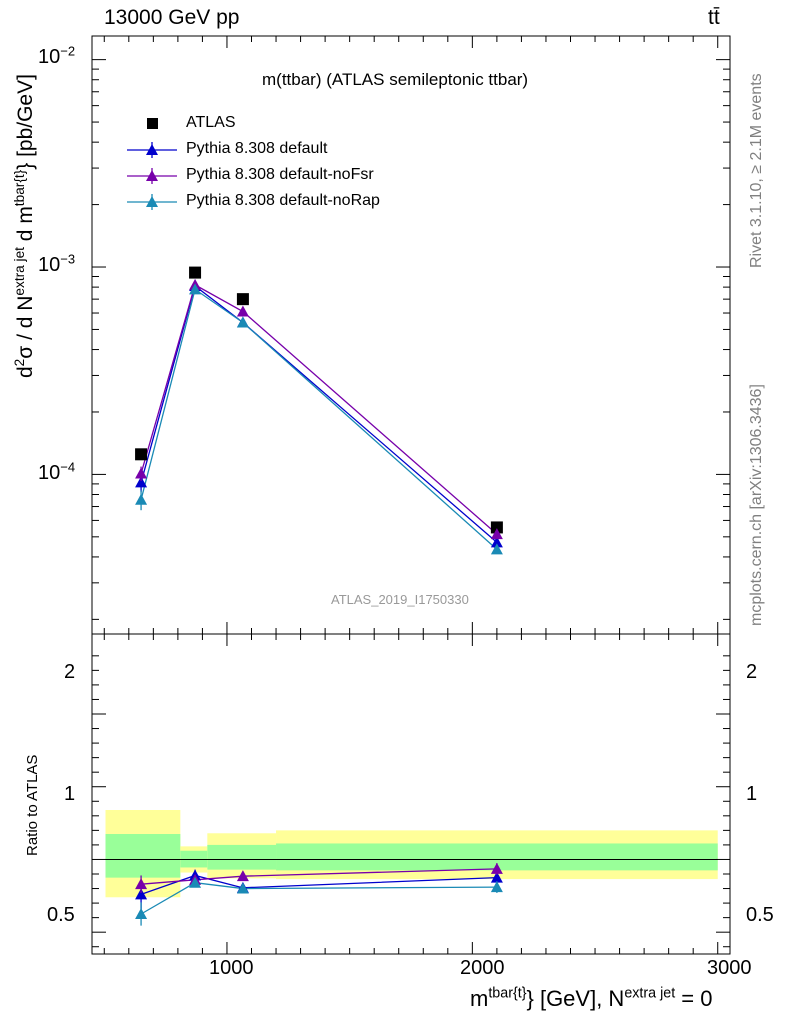 This screenshot has width=786, height=1024. What do you see at coordinates (257, 148) in the screenshot?
I see `legend-label-default: Pythia 8.308 default` at bounding box center [257, 148].